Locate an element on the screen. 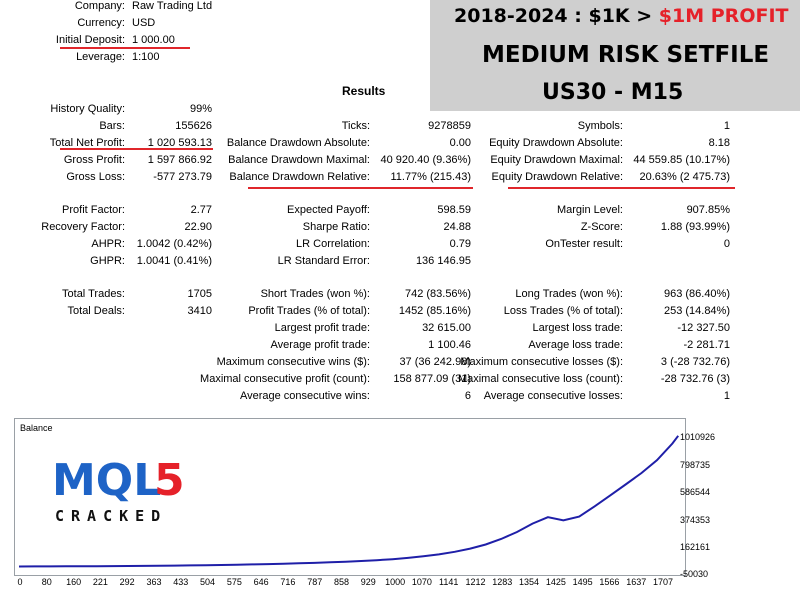  result-value: 3410 is located at coordinates (199, 311).